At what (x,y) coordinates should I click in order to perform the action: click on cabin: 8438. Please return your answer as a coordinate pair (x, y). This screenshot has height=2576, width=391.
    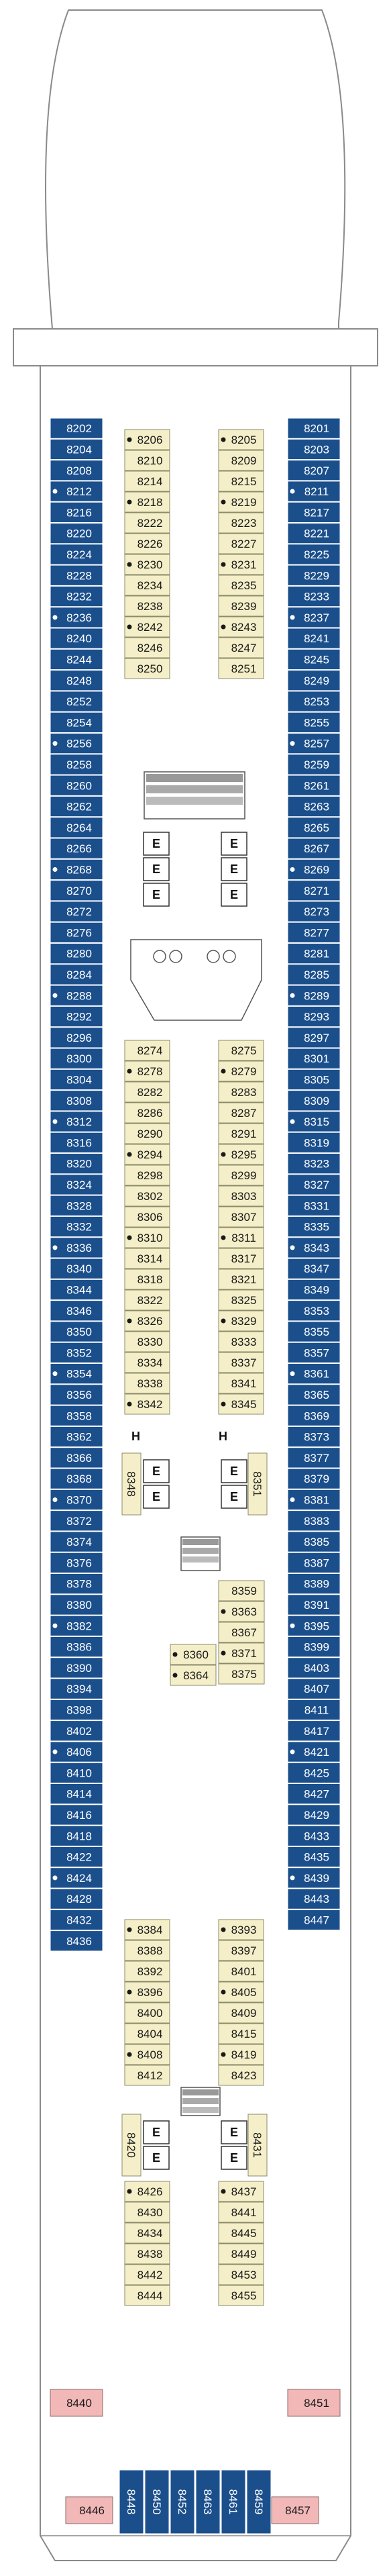
    Looking at the image, I should click on (147, 2254).